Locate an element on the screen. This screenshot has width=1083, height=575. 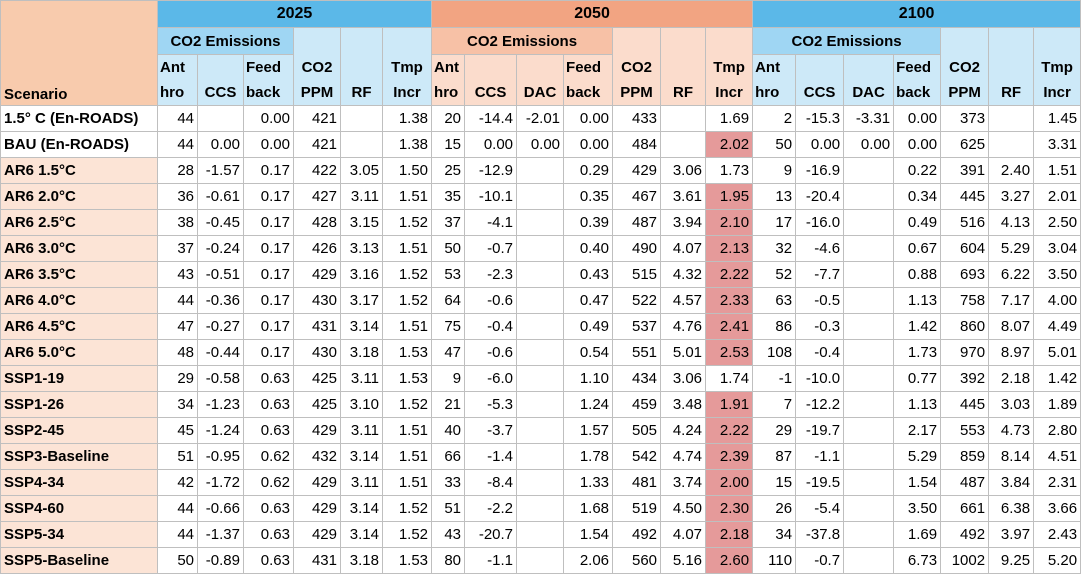
data-cell: 492 is located at coordinates (965, 534).